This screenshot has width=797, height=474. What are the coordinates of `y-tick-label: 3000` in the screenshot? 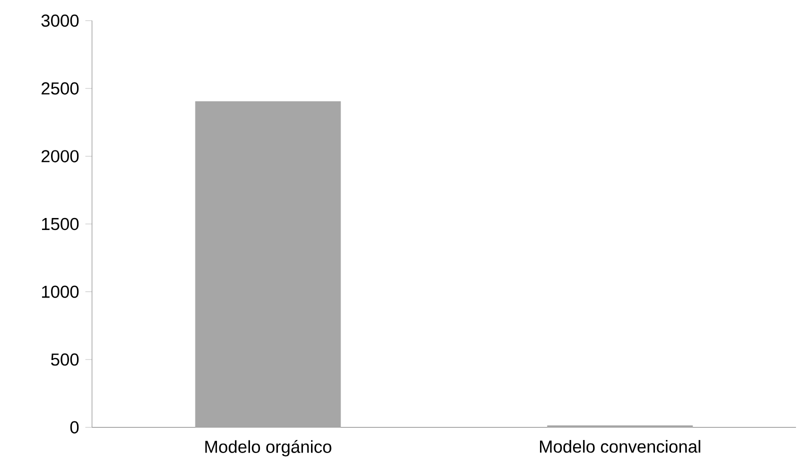 It's located at (60, 20).